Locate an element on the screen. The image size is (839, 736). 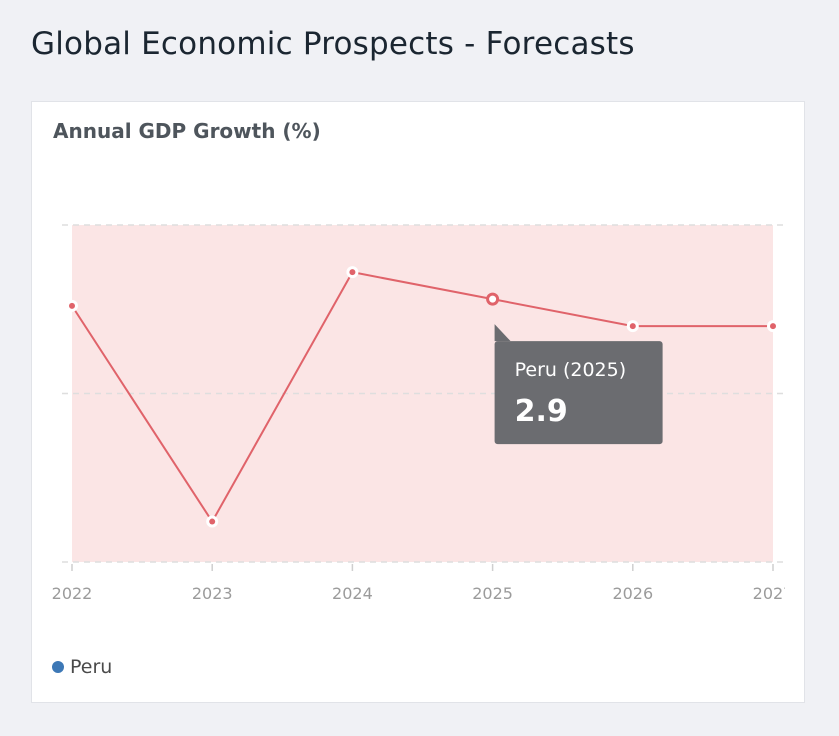
legend-dot is located at coordinates (58, 667).